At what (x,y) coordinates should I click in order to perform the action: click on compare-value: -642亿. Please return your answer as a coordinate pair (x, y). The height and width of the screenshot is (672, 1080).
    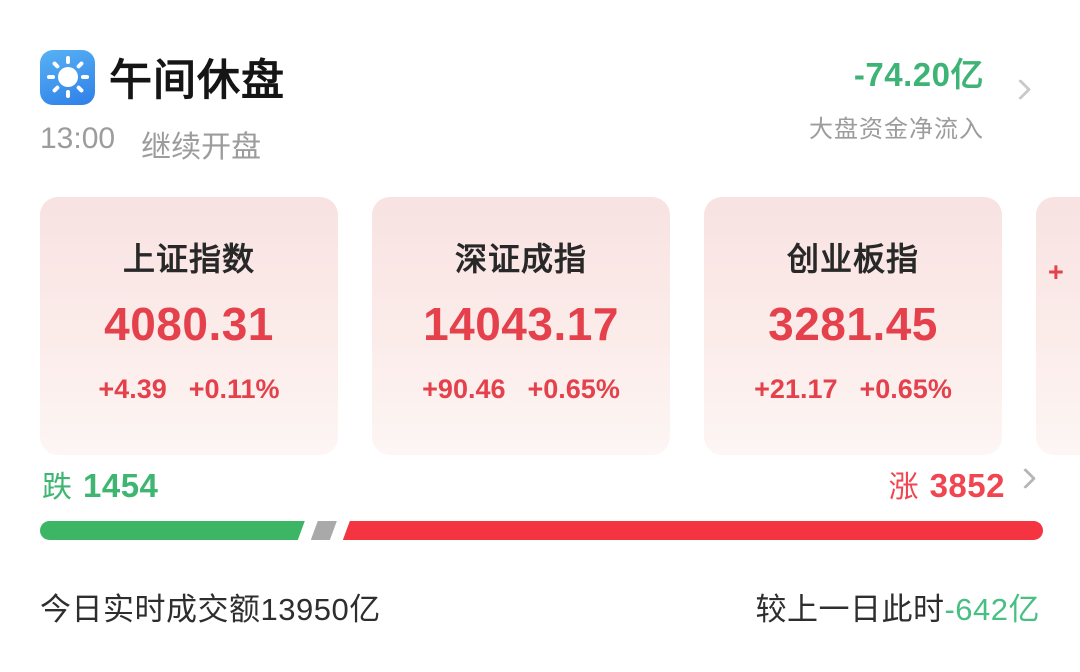
    Looking at the image, I should click on (992, 609).